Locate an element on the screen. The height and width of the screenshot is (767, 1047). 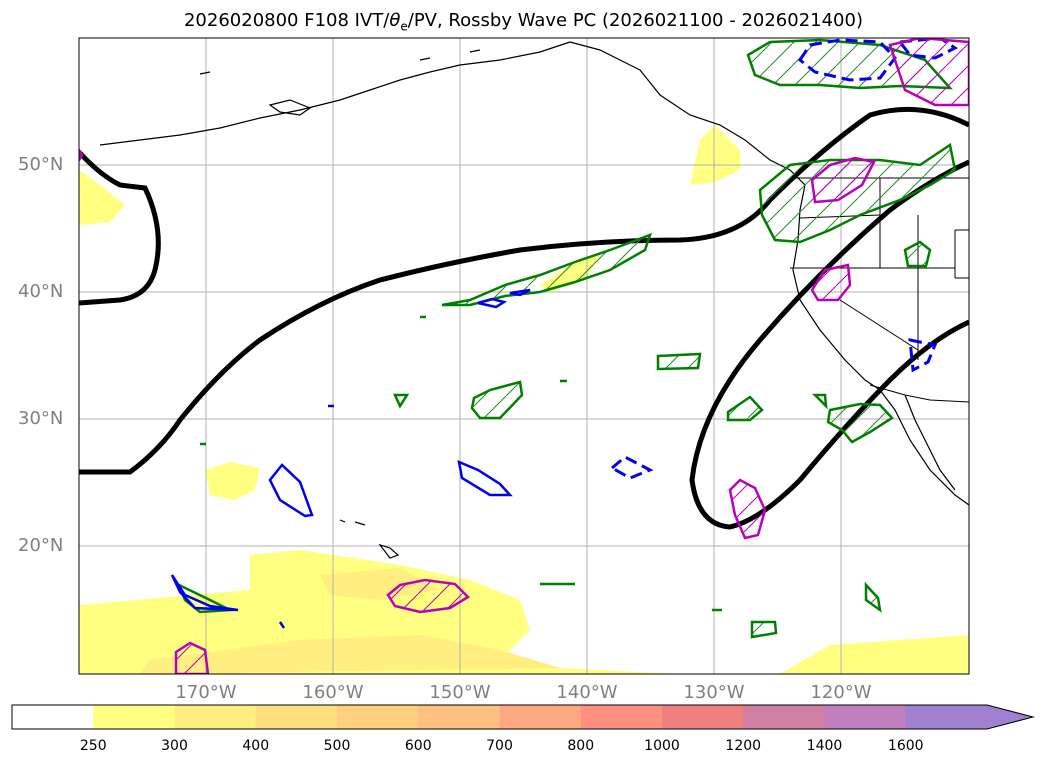
colorbar-tick-label: 500 is located at coordinates (337, 746).